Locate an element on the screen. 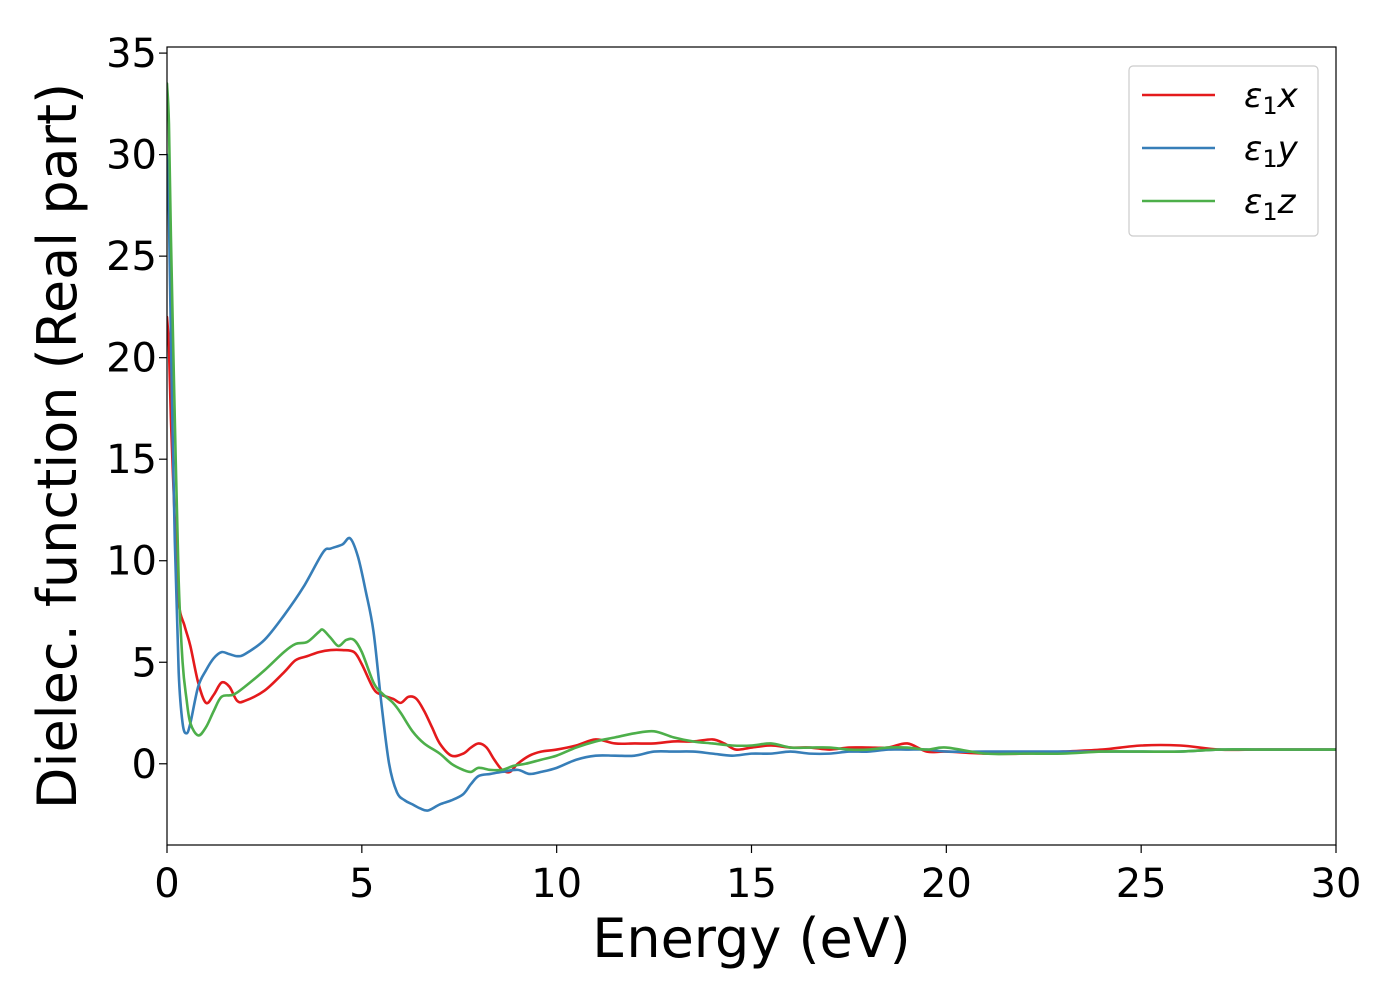 This screenshot has height=1000, width=1400. x-tick-label: 5 is located at coordinates (361, 884).